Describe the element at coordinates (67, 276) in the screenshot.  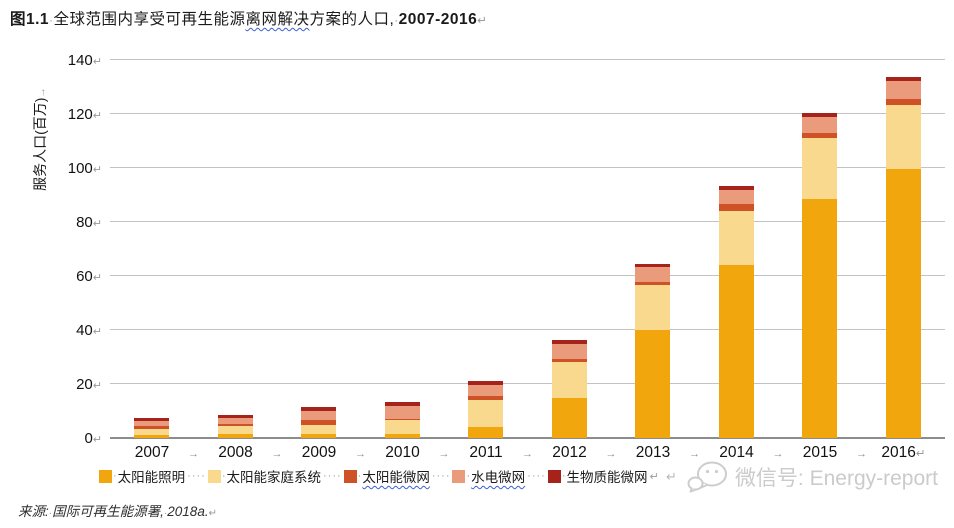
I see `y-tick-label: 60↵` at that location.